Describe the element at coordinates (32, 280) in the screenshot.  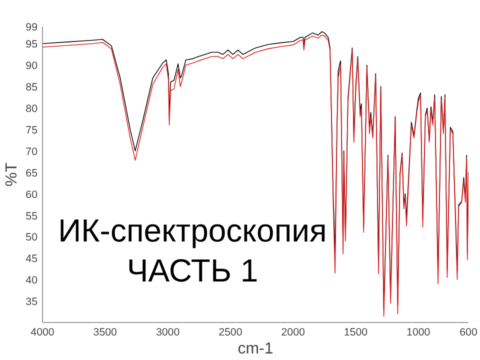
I see `y-tick-label: 40` at that location.